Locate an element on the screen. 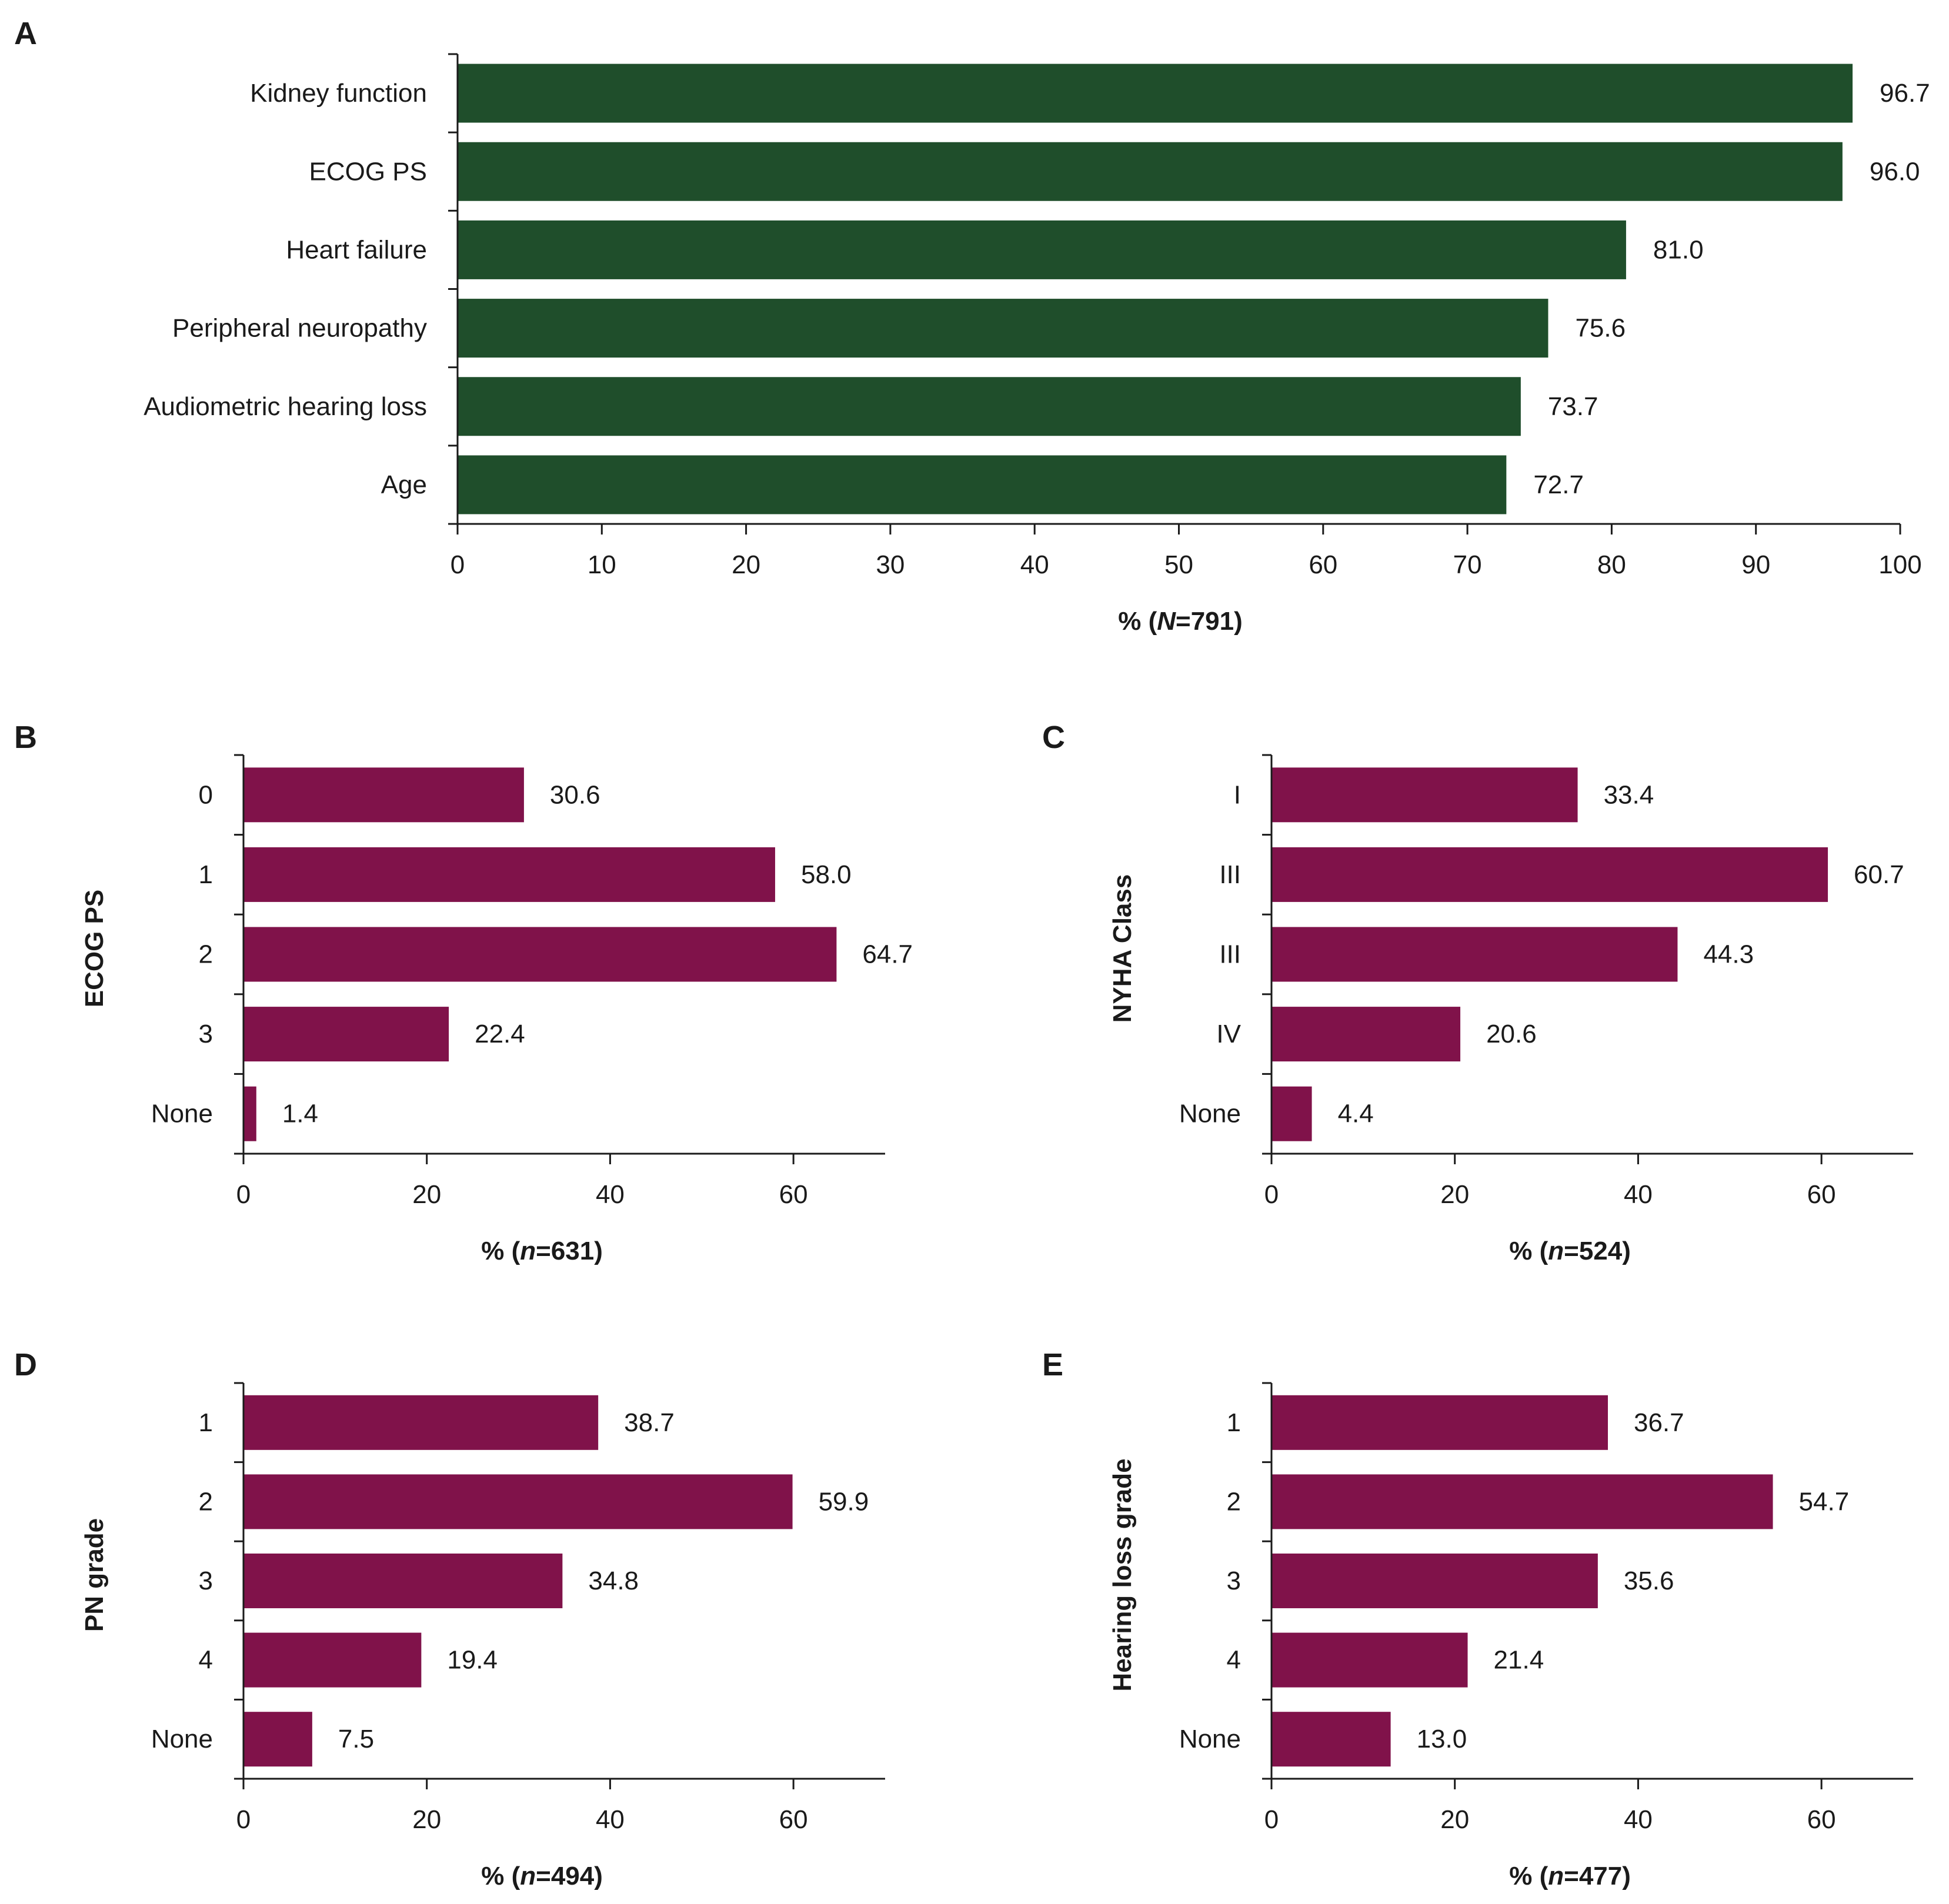 The width and height of the screenshot is (1949, 1904). panel-d-value-label: 38.7 is located at coordinates (650, 1422).